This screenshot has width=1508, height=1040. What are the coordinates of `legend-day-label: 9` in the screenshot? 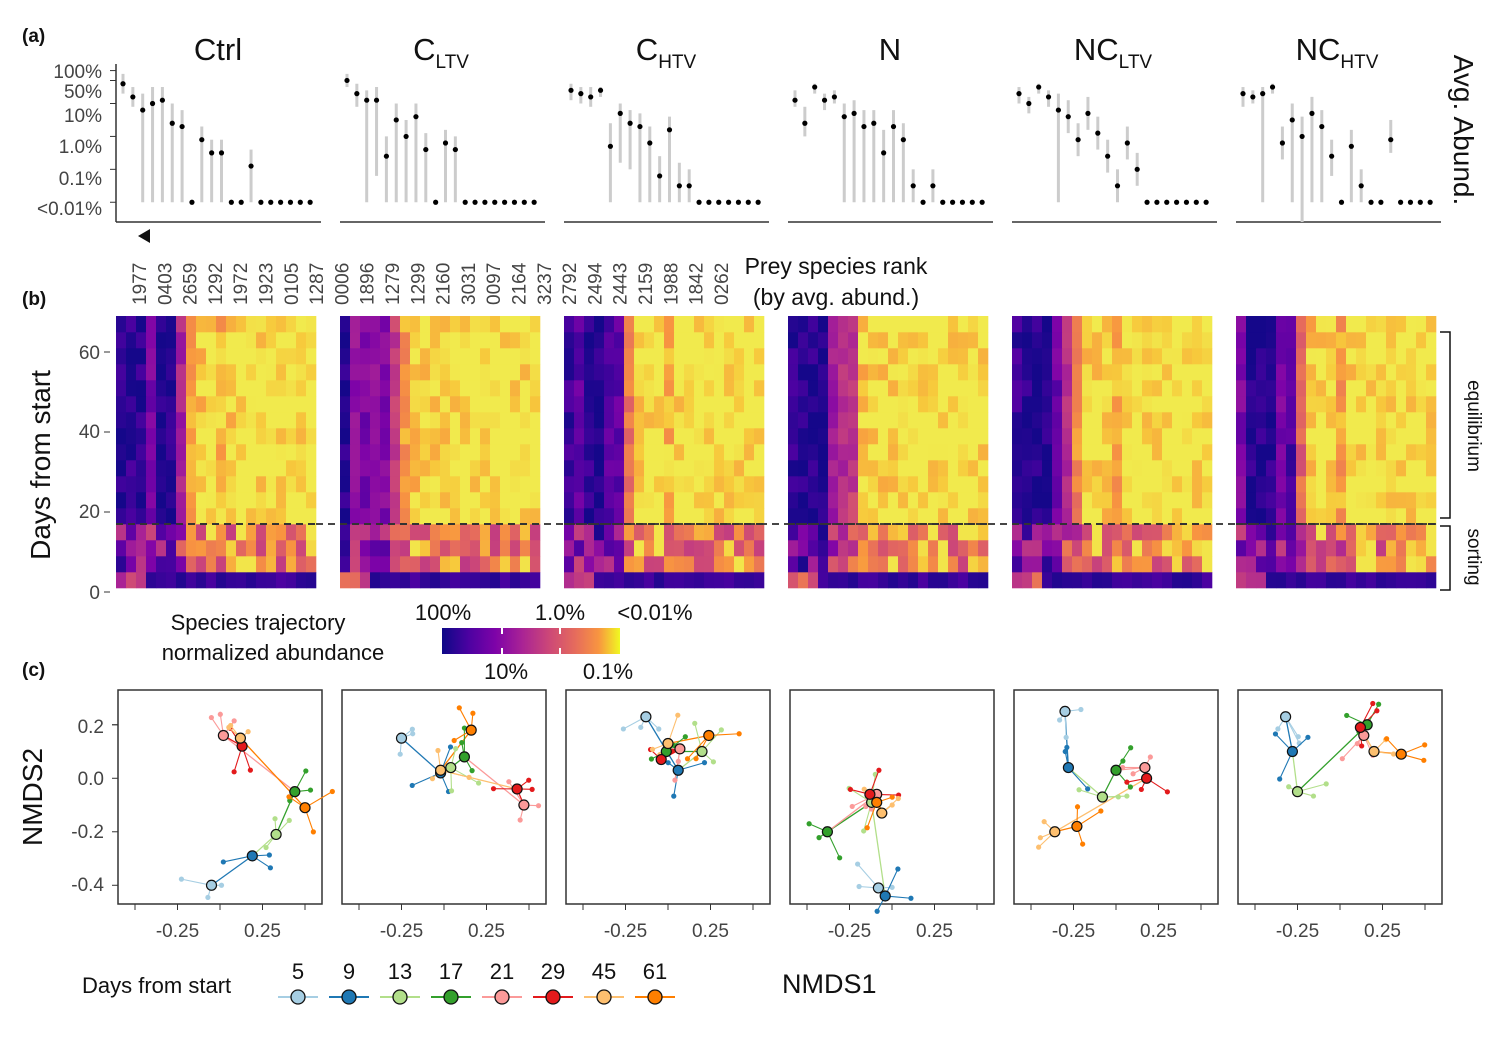 It's located at (349, 971).